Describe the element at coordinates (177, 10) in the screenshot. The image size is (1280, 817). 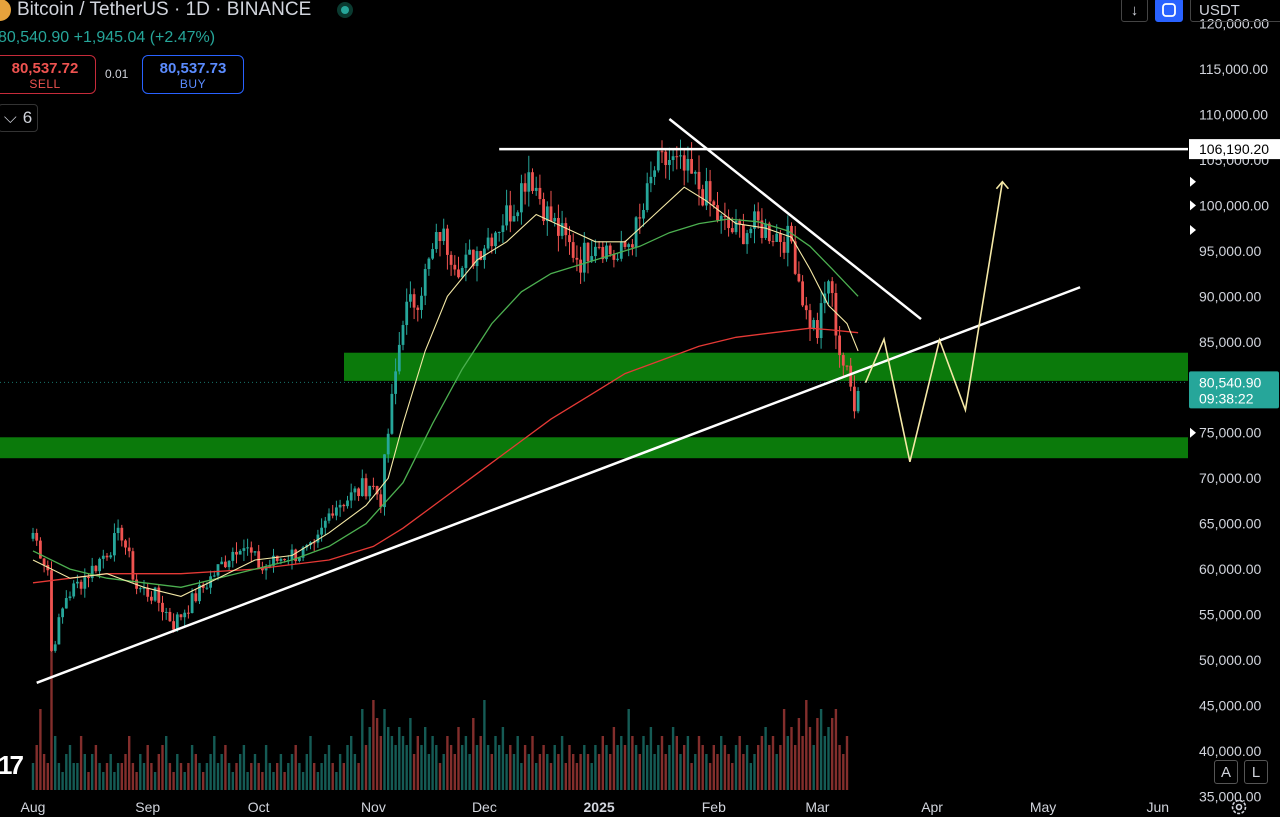
I see `symbol-title: Bitcoin / TetherUS · 1D · BINANCE` at that location.